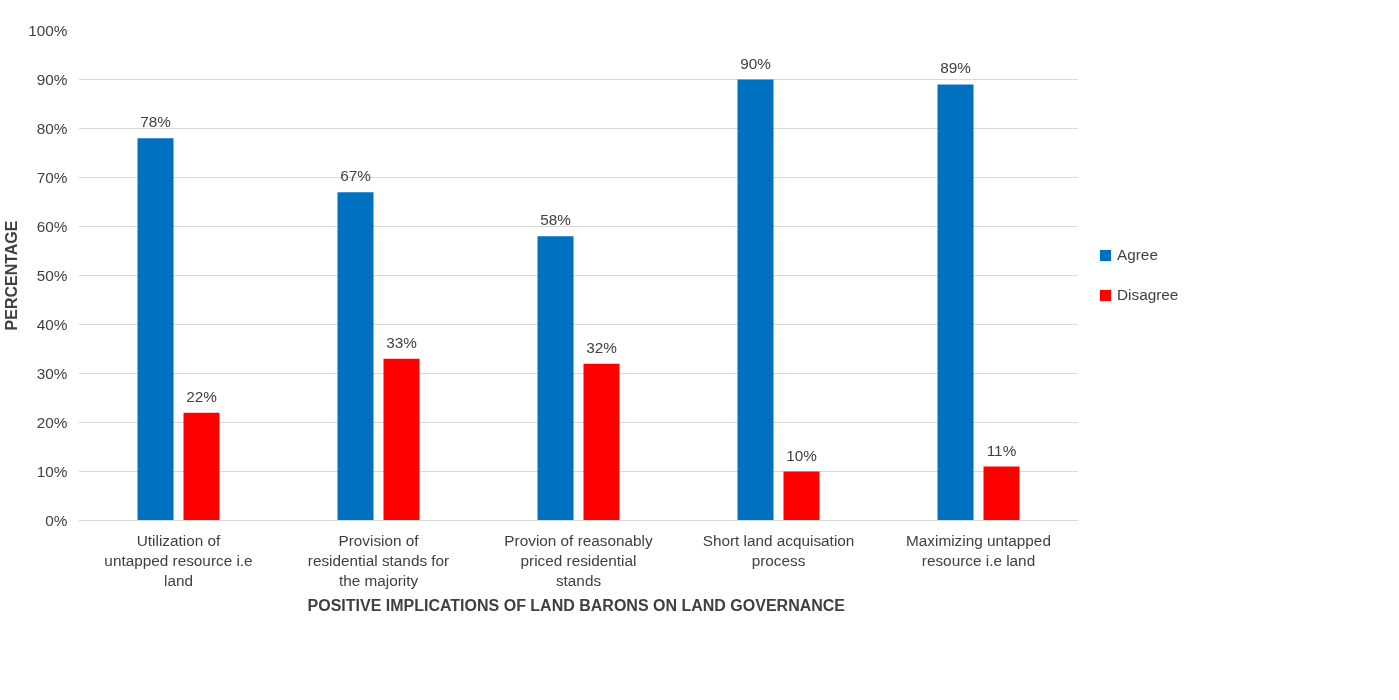 The height and width of the screenshot is (700, 1399). Describe the element at coordinates (156, 122) in the screenshot. I see `data-label: 78%` at that location.